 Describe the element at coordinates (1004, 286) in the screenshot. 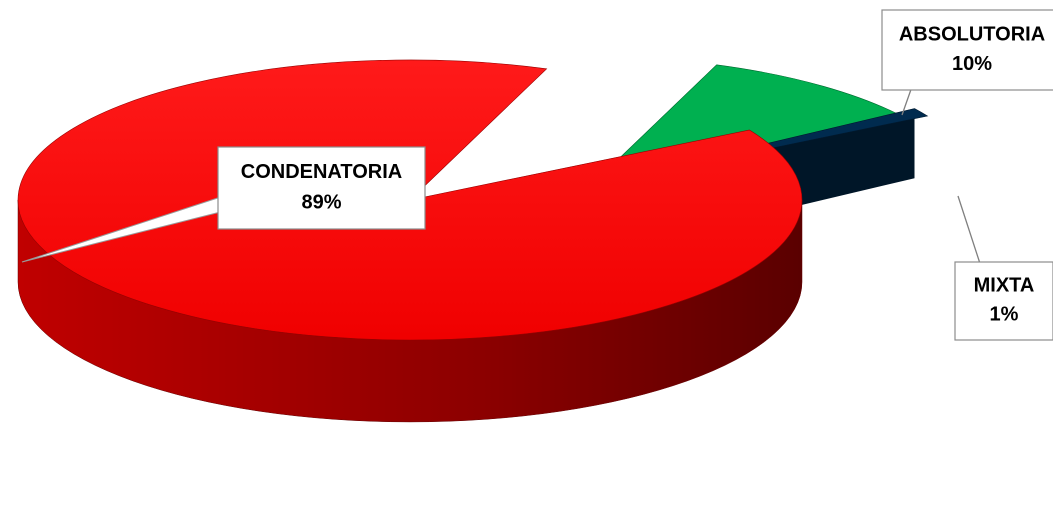

I see `label-category-mixta: MIXTA` at that location.